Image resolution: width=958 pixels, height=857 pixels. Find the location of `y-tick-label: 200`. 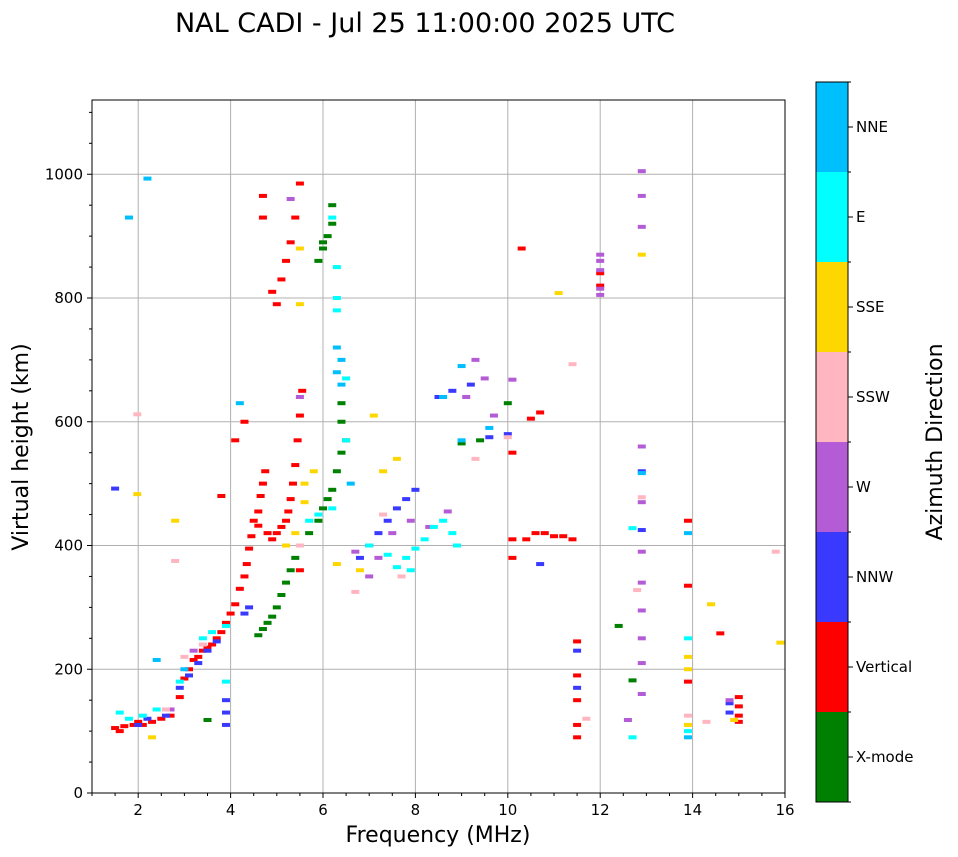

y-tick-label: 200 is located at coordinates (68, 669).